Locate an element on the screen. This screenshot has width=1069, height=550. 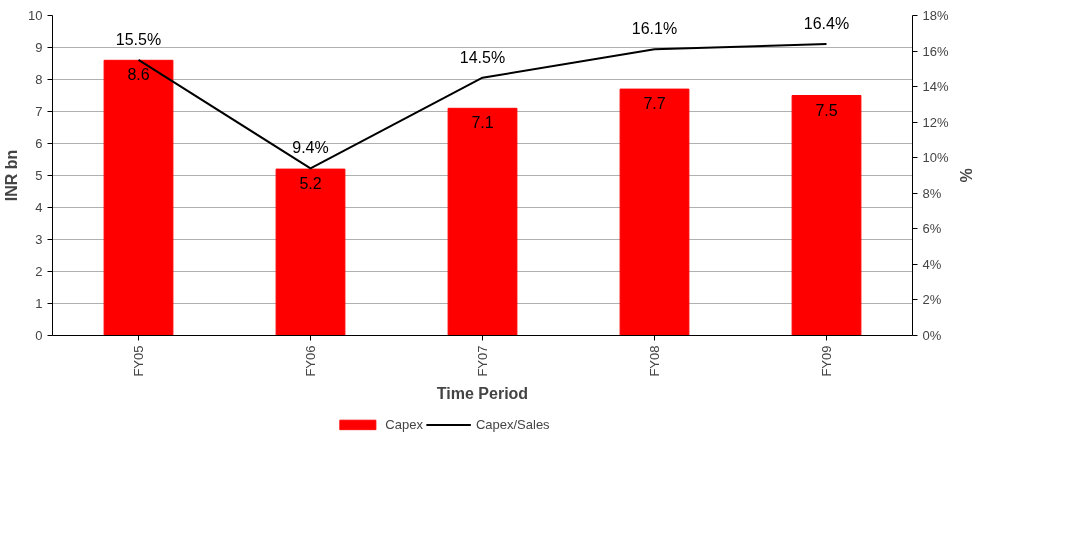
x-tick-label: FY05 is located at coordinates (138, 361).